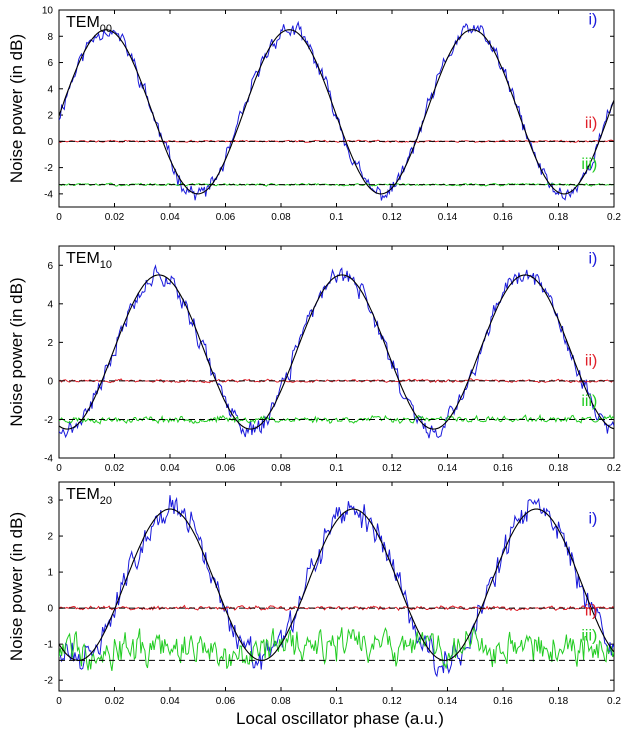 This screenshot has height=736, width=624. I want to click on y-tick-label: -1, so click(48, 645).